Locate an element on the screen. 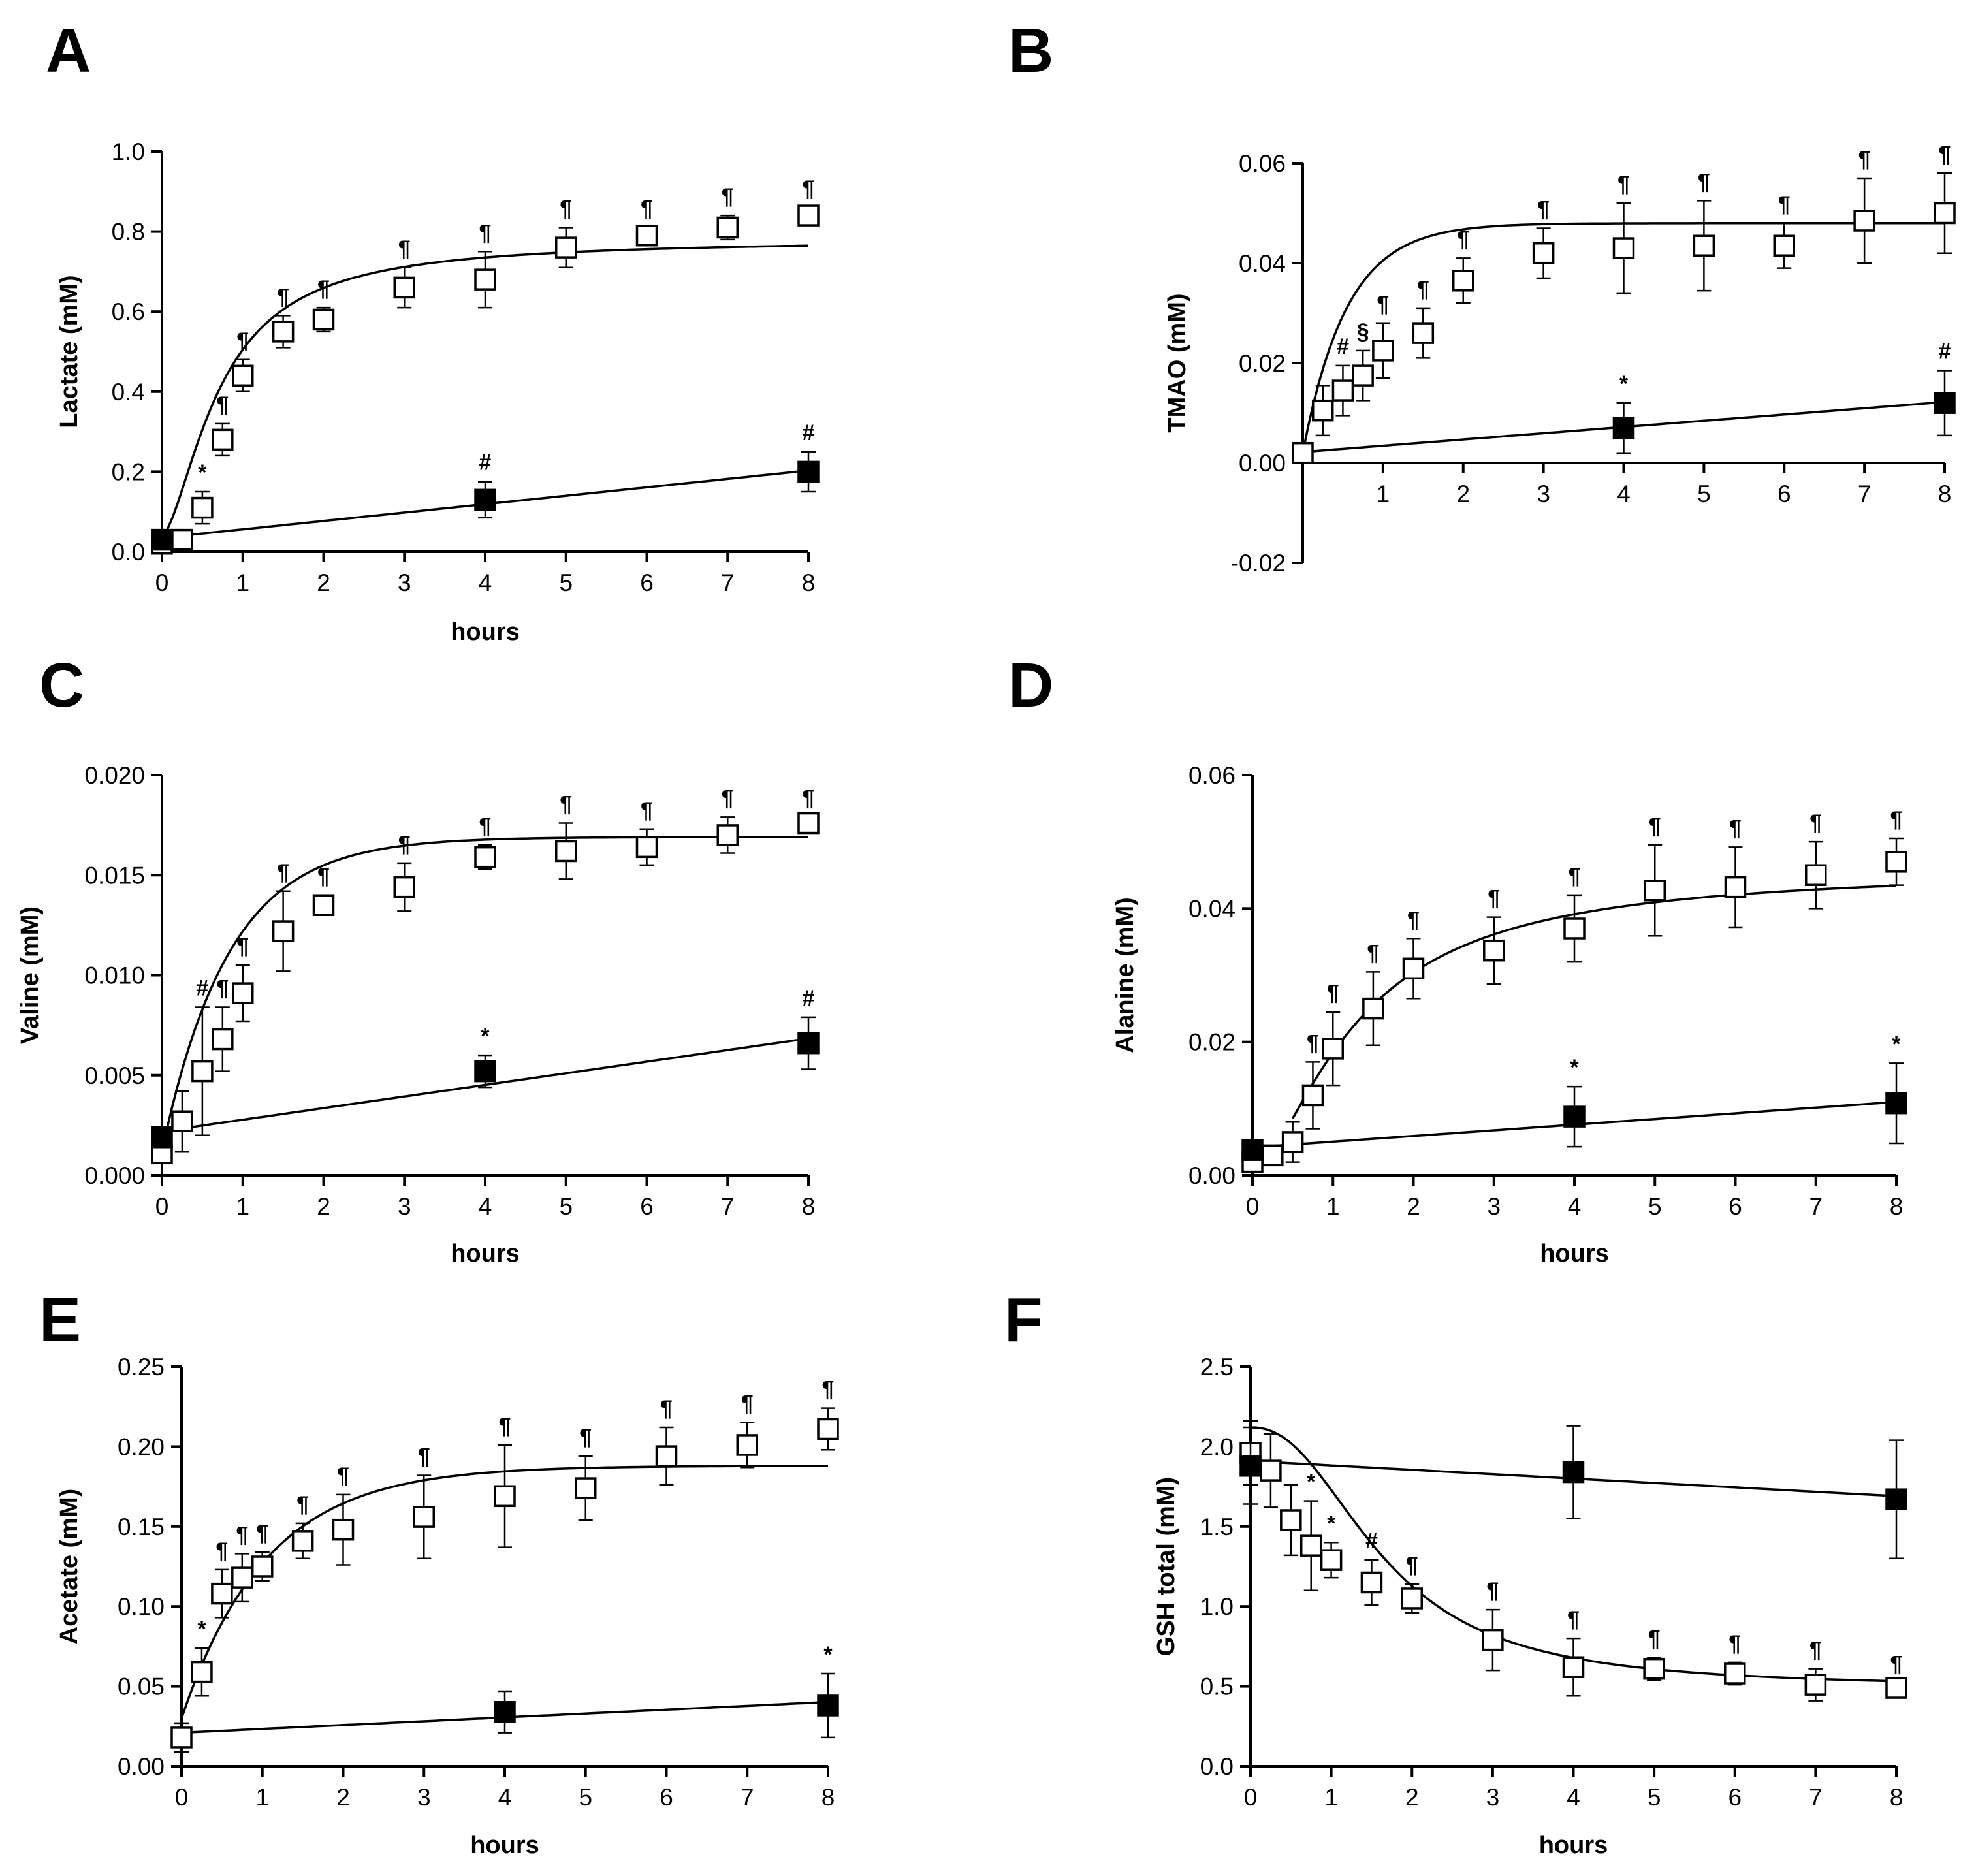  x-tick-label-f: 6 is located at coordinates (1735, 1797).